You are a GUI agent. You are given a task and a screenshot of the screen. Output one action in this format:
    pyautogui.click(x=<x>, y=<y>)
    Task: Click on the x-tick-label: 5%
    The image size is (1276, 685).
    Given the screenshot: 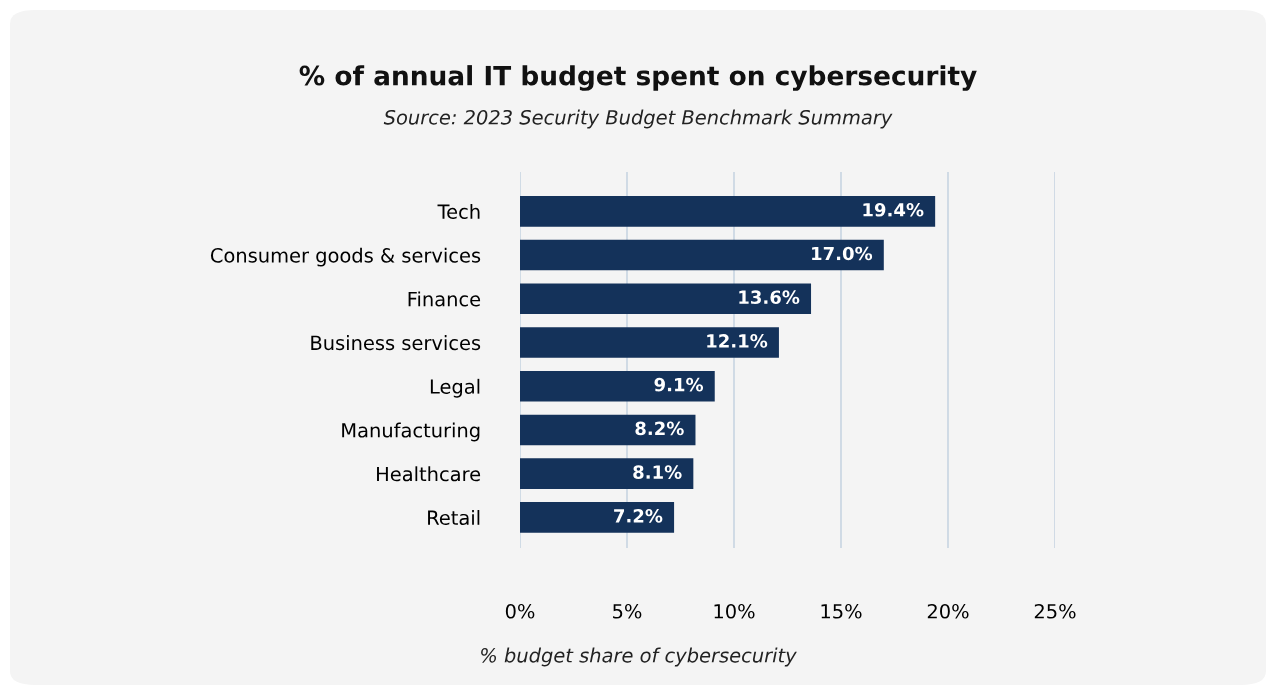 What is the action you would take?
    pyautogui.click(x=627, y=611)
    